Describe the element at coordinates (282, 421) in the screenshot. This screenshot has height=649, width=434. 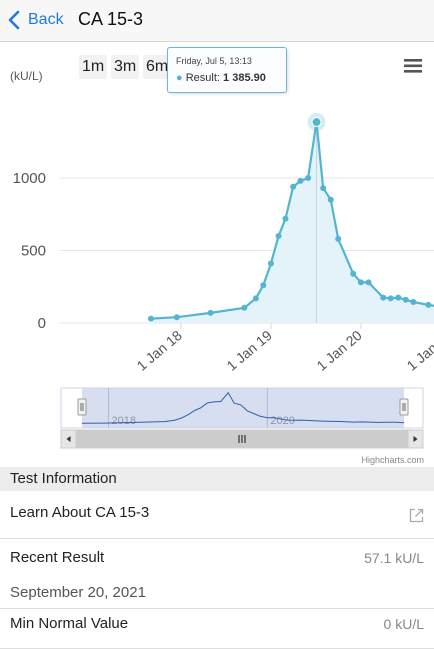
I see `navigator-year-label: 2020` at that location.